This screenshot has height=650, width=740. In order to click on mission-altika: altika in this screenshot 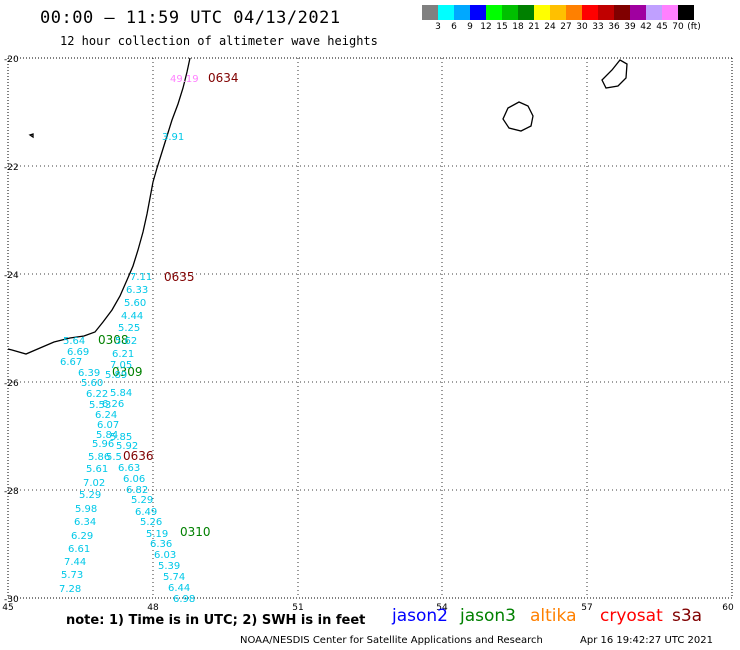, I will do `click(553, 616)`.